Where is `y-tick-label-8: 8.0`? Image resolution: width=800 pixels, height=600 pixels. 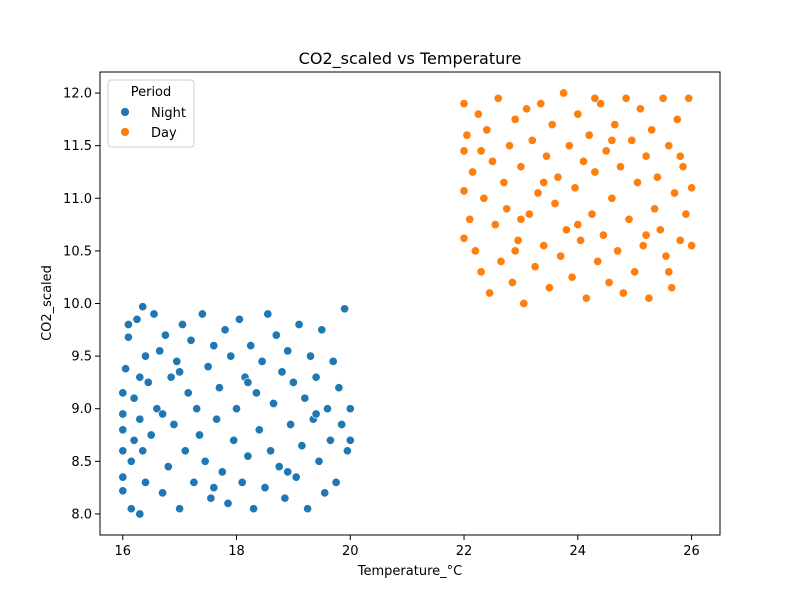
y-tick-label-8: 8.0 is located at coordinates (81, 514).